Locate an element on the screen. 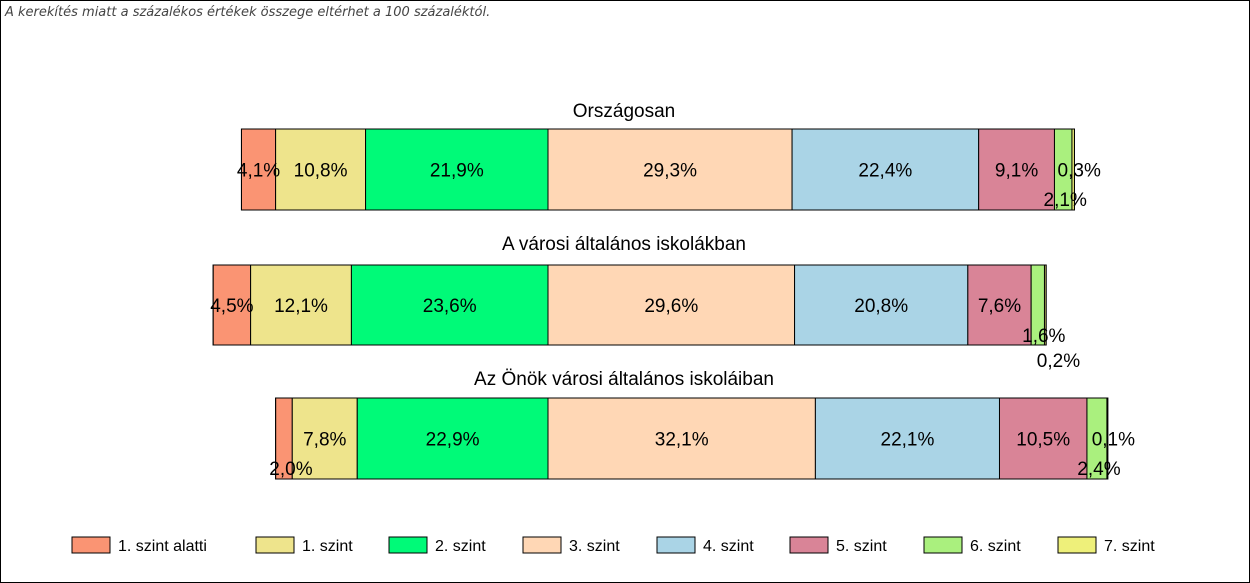 The width and height of the screenshot is (1250, 583). data-label: 22,9% is located at coordinates (453, 440).